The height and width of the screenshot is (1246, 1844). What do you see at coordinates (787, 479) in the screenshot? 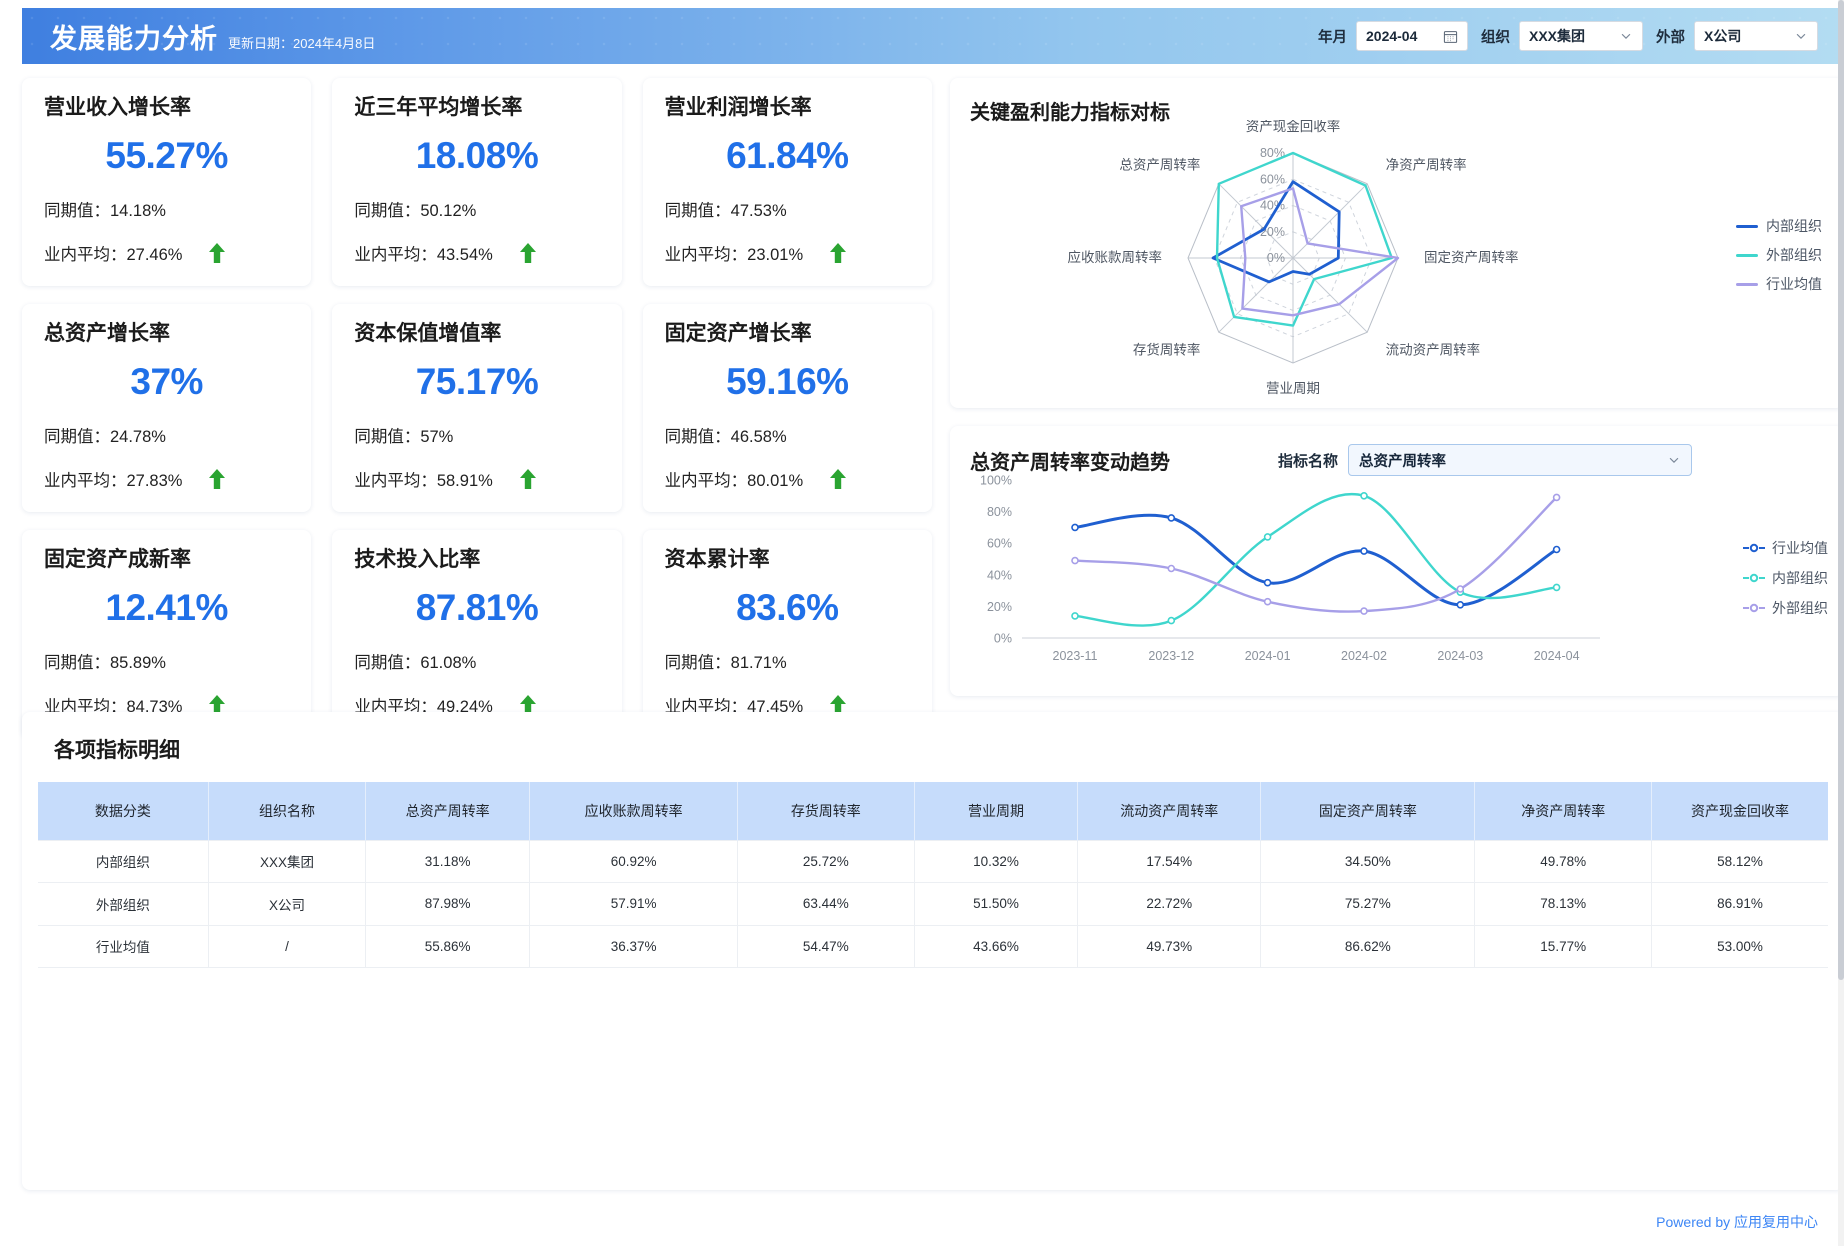
I see `kpi-card-footer: 业内平均：80.01%` at bounding box center [787, 479].